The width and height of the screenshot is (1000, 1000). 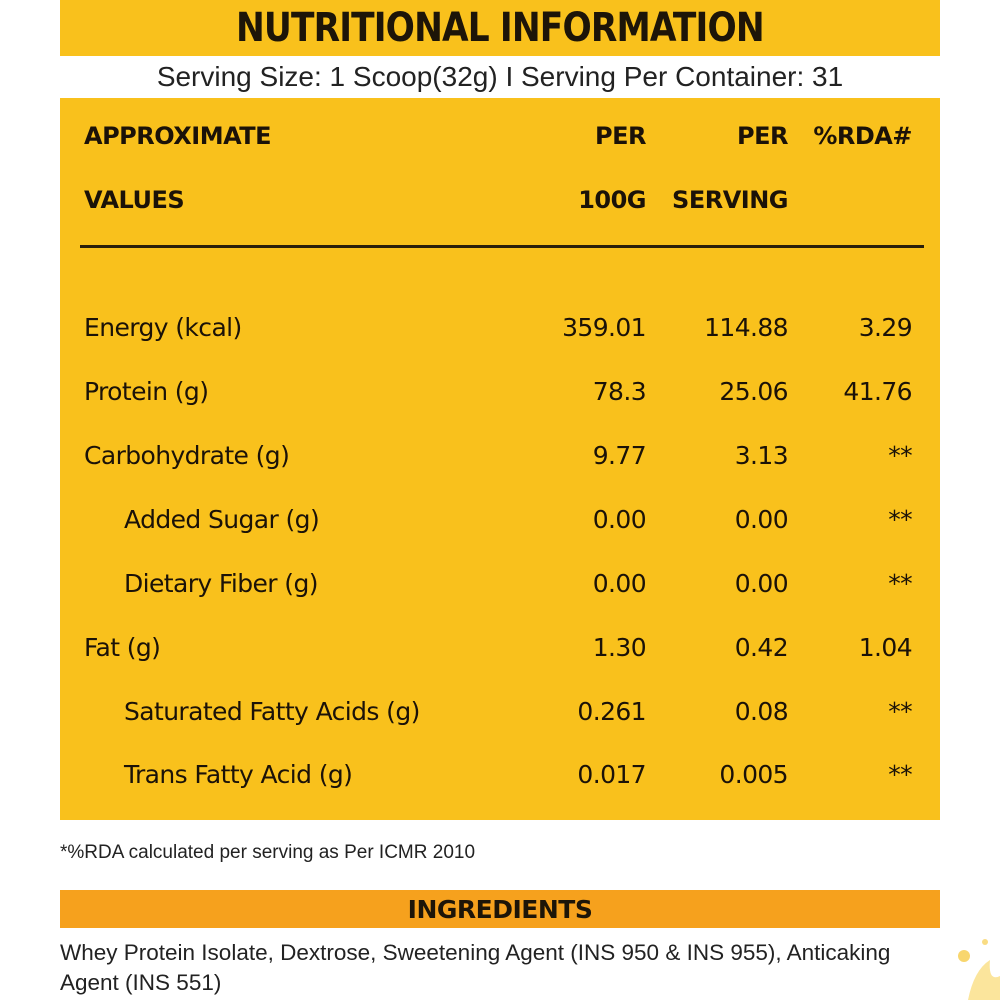 I want to click on value-per-serving: 0.08, so click(x=761, y=711).